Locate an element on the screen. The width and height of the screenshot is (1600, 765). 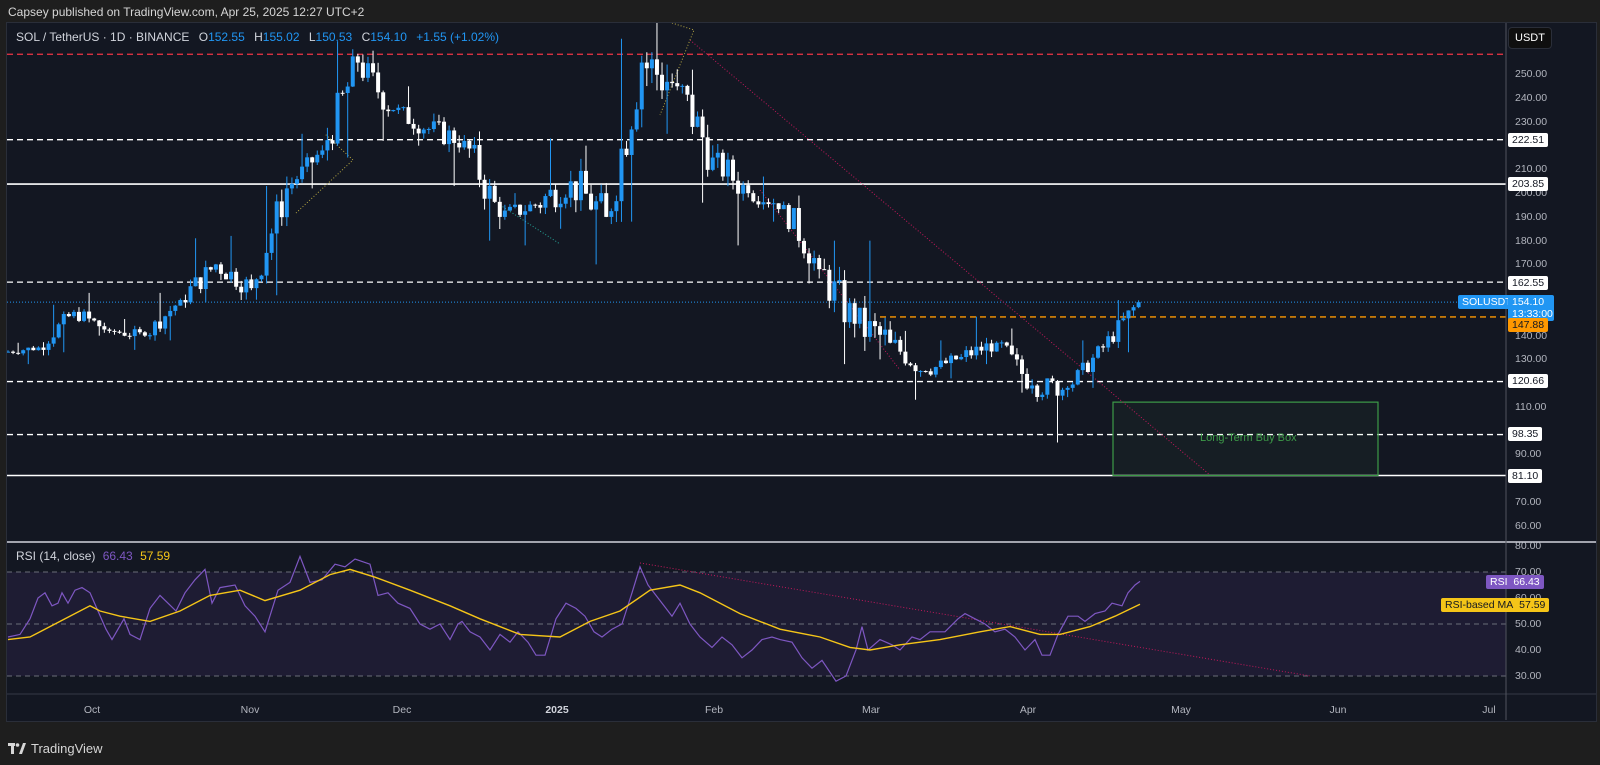
rsi-tag: RSI 66.43 is located at coordinates (1515, 582).